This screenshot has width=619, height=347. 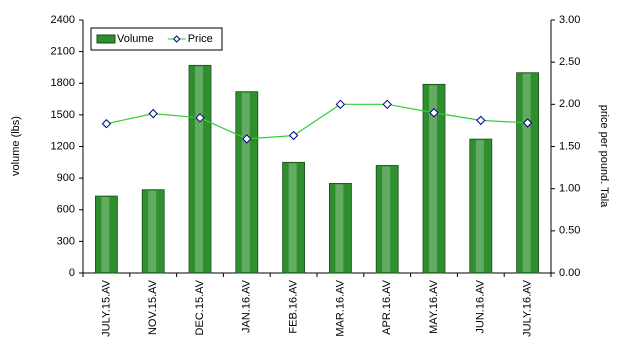 I want to click on x-tick-label: DEC.15.AV, so click(x=200, y=307).